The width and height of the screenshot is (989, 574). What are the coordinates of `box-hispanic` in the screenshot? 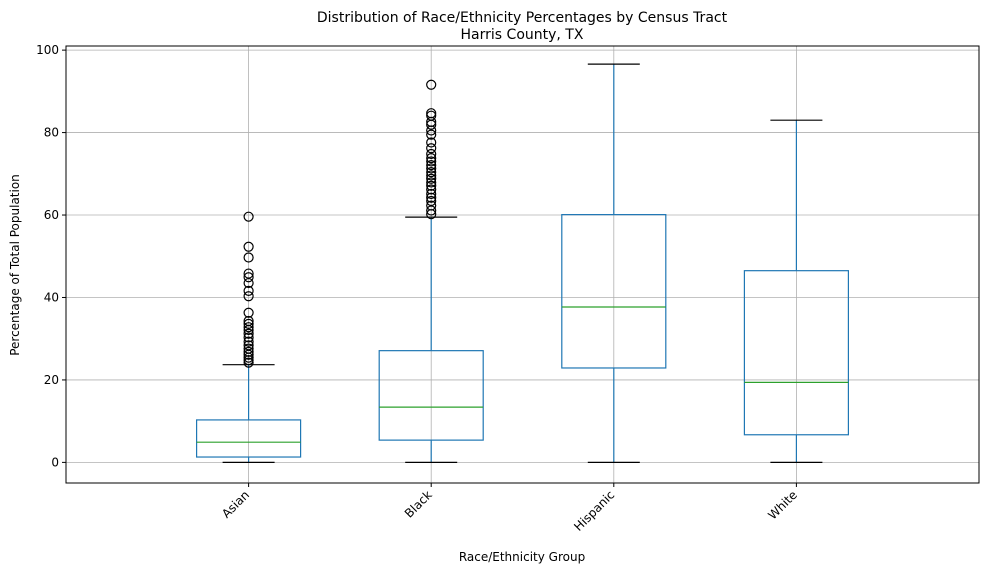 It's located at (614, 263).